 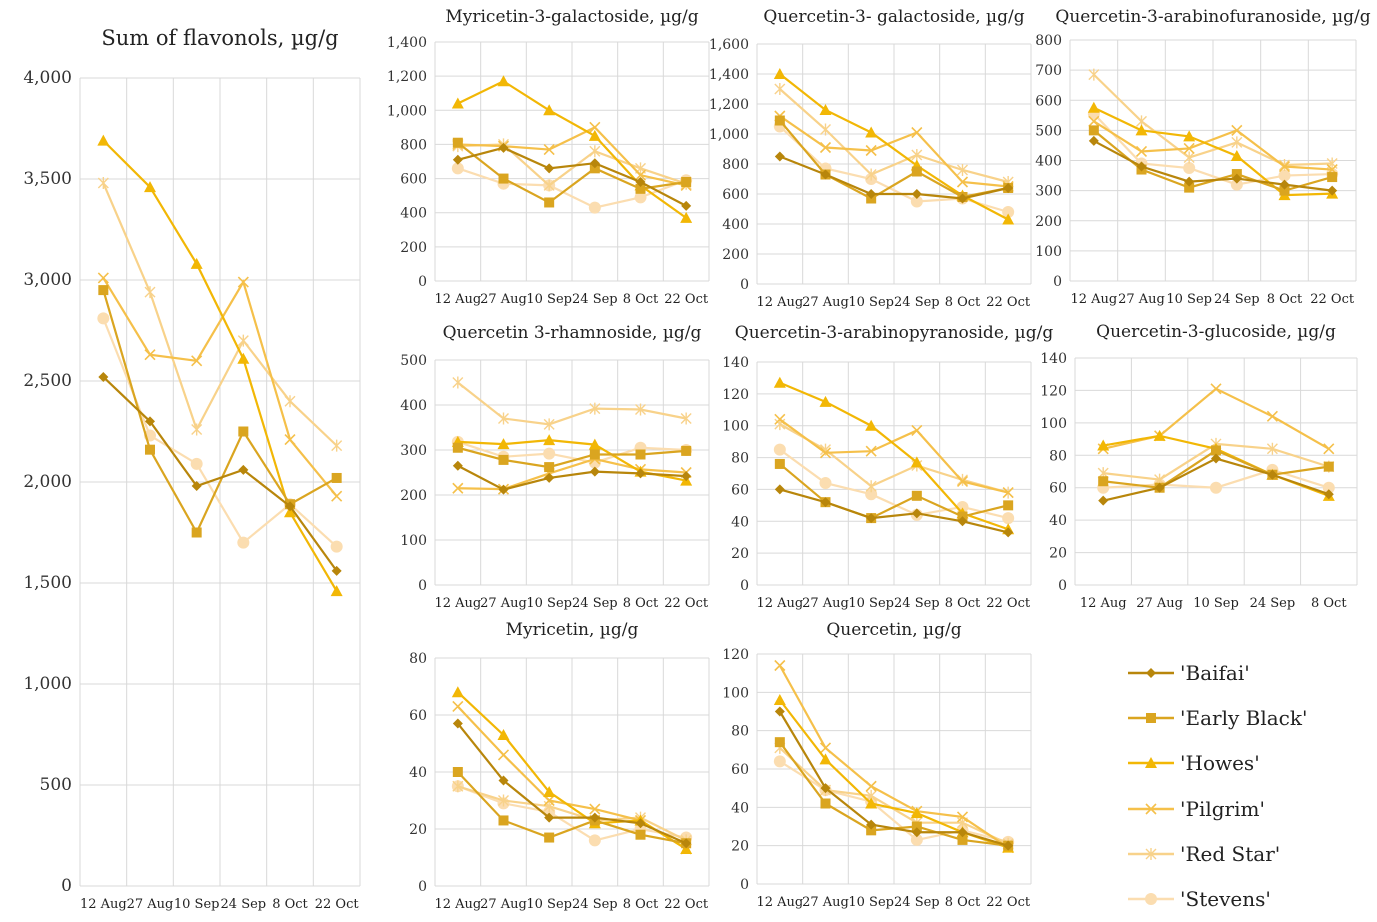 What do you see at coordinates (1248, 898) in the screenshot?
I see `legend-item: 'Stevens'` at bounding box center [1248, 898].